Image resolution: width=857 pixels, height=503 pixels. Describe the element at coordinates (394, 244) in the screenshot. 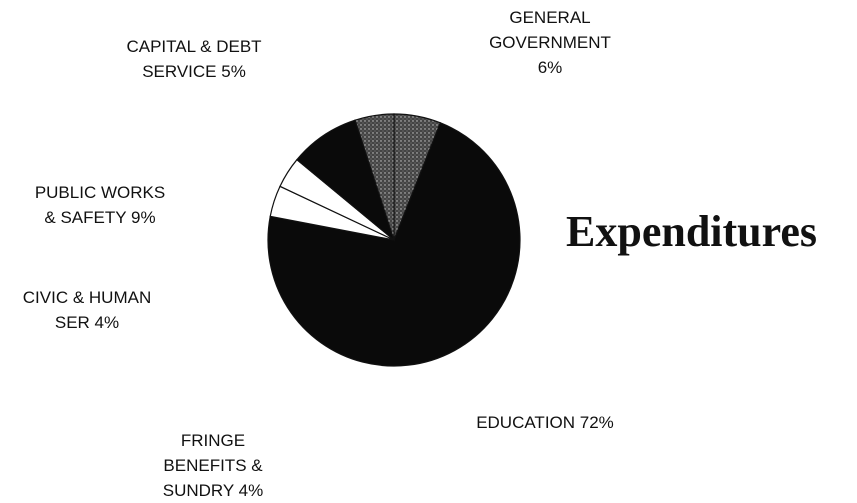

I see `pie-slice-education` at that location.